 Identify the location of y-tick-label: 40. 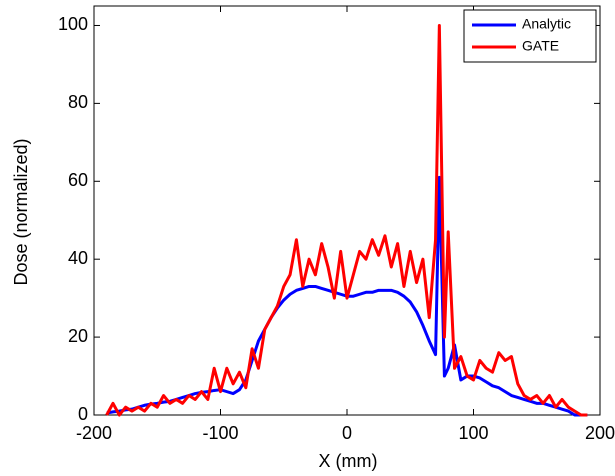
(78, 258).